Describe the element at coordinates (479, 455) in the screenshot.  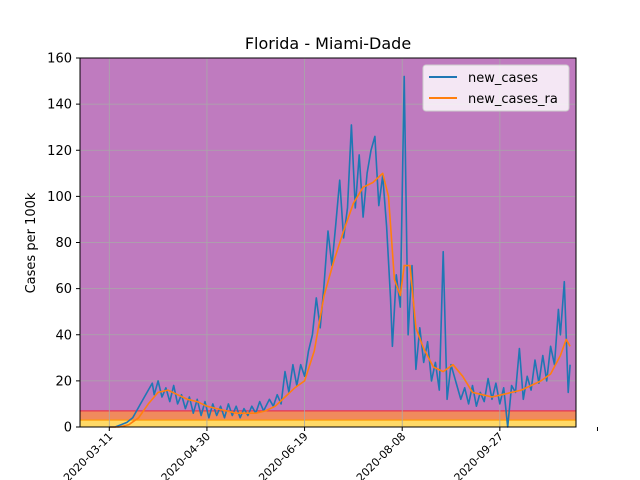
I see `x-tick-label-4: 2020-09-27` at that location.